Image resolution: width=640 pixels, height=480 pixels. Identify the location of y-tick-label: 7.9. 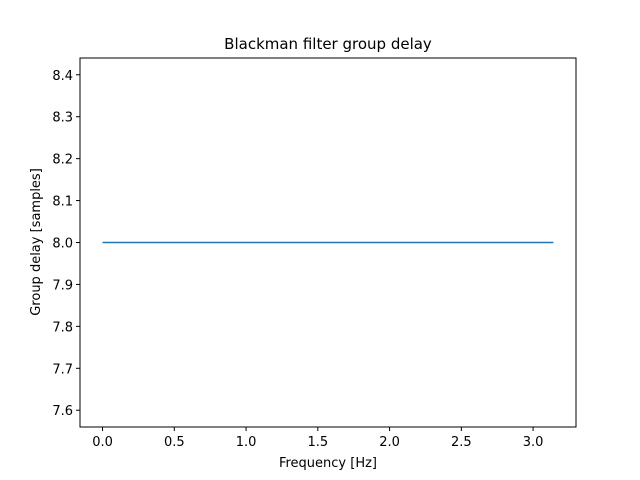
(62, 285).